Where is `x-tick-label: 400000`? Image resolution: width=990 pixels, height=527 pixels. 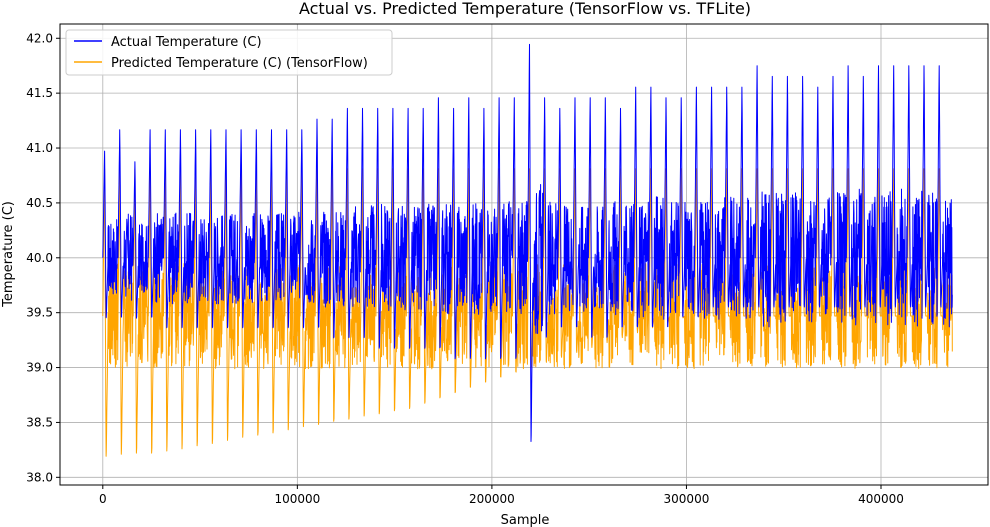 x-tick-label: 400000 is located at coordinates (881, 499).